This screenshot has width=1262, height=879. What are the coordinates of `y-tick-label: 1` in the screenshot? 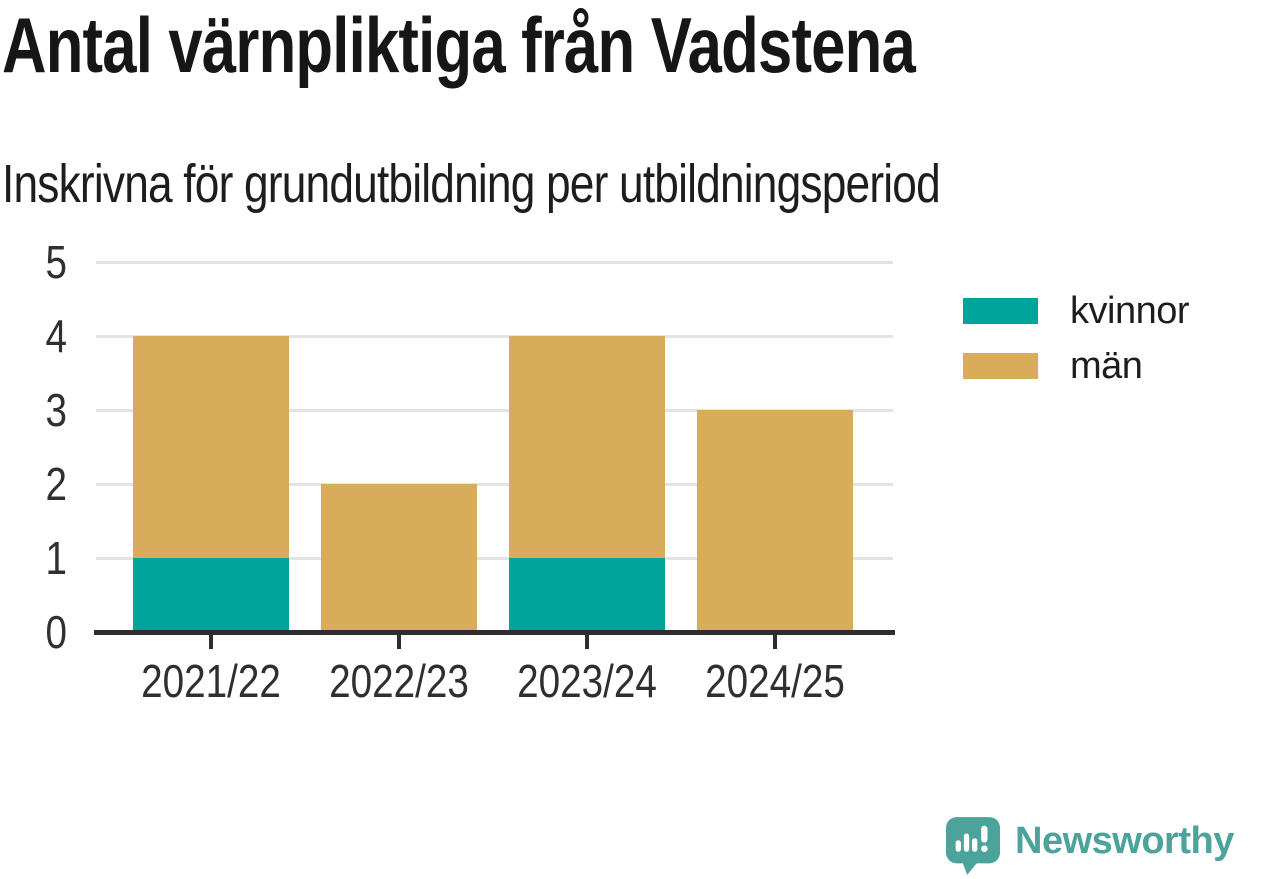 It's located at (56, 558).